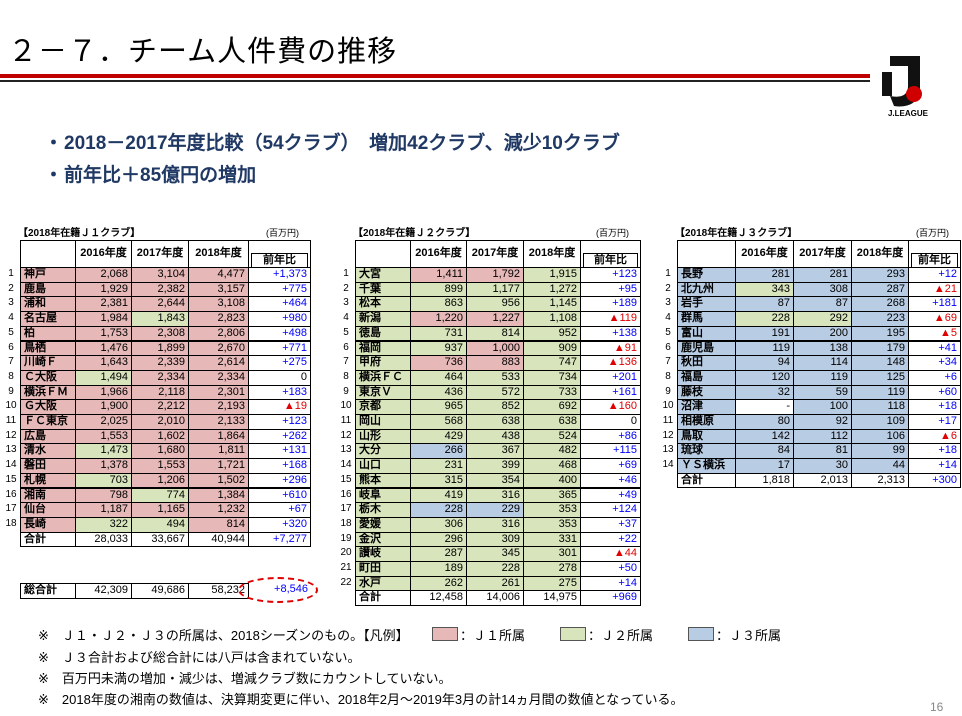 The width and height of the screenshot is (962, 716). Describe the element at coordinates (495, 392) in the screenshot. I see `value-cell: 572` at that location.